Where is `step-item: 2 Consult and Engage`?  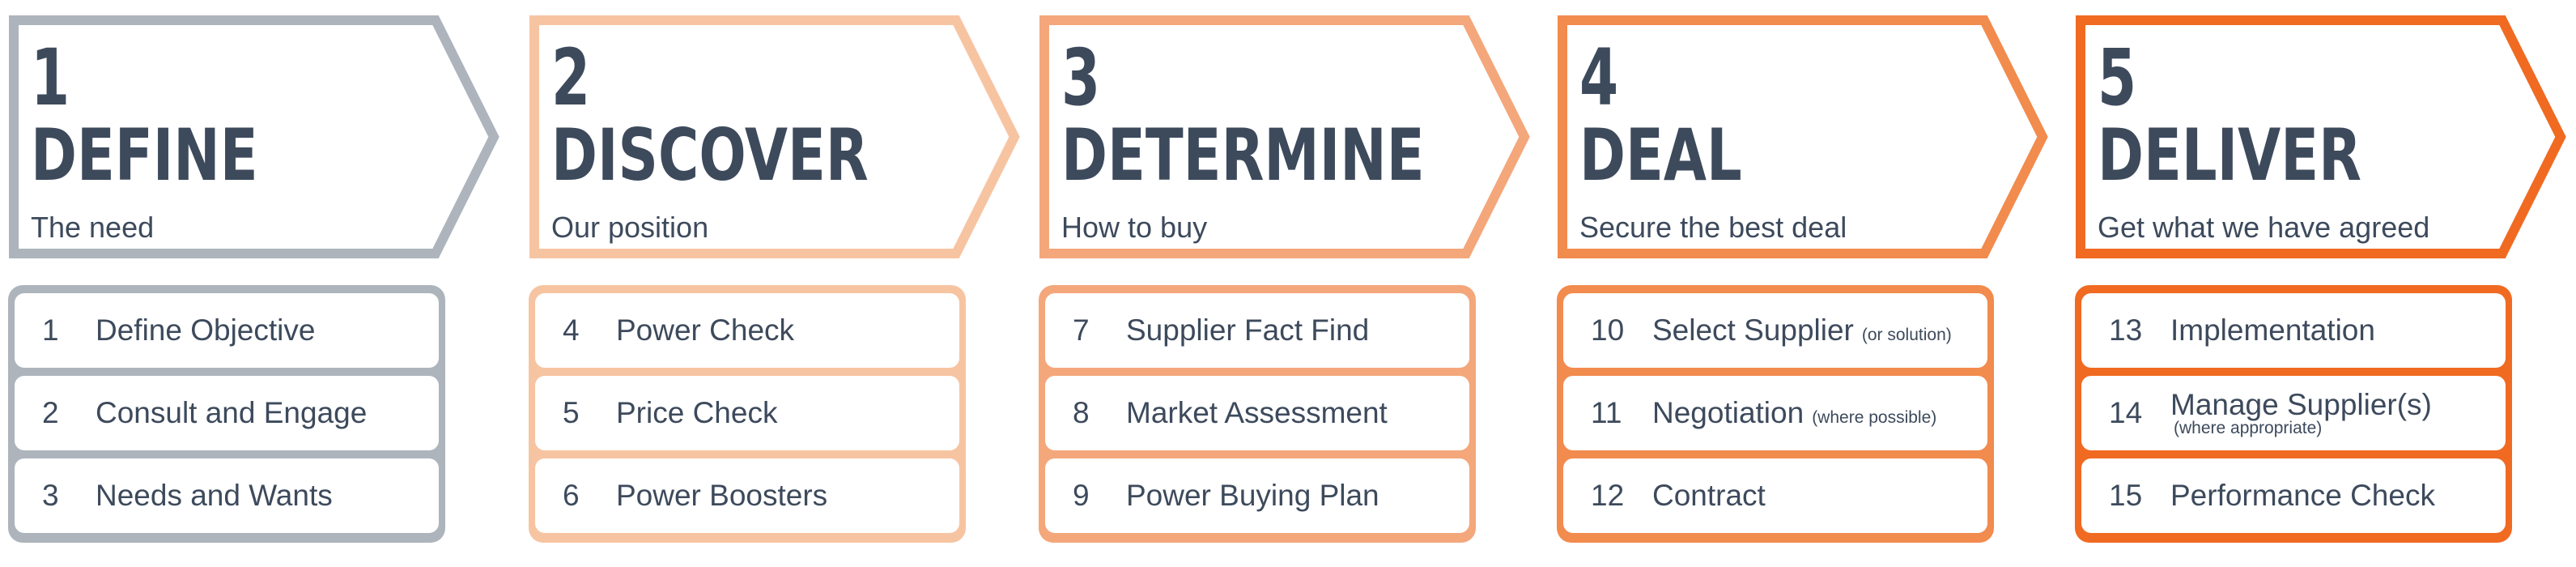 step-item: 2 Consult and Engage is located at coordinates (227, 413).